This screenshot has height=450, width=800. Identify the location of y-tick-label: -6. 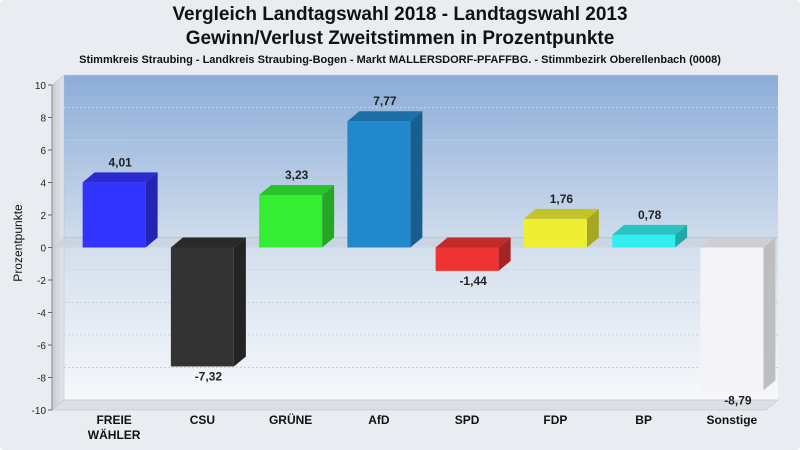
(41, 346).